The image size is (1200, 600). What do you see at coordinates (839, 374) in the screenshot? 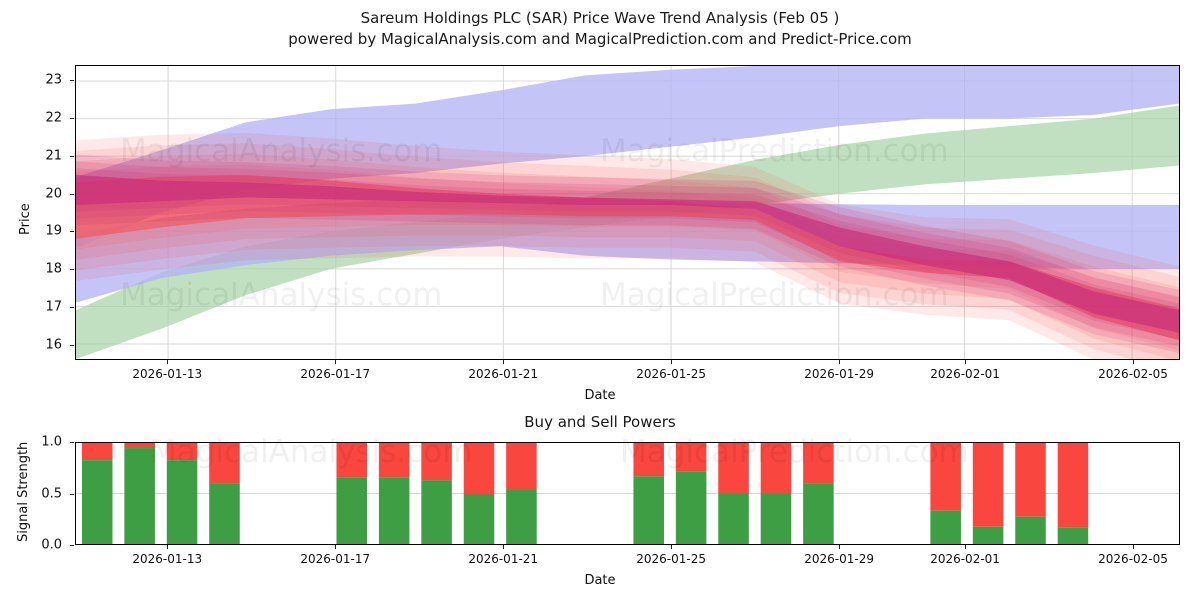
I see `price-xtick-label: 2026-01-29` at bounding box center [839, 374].